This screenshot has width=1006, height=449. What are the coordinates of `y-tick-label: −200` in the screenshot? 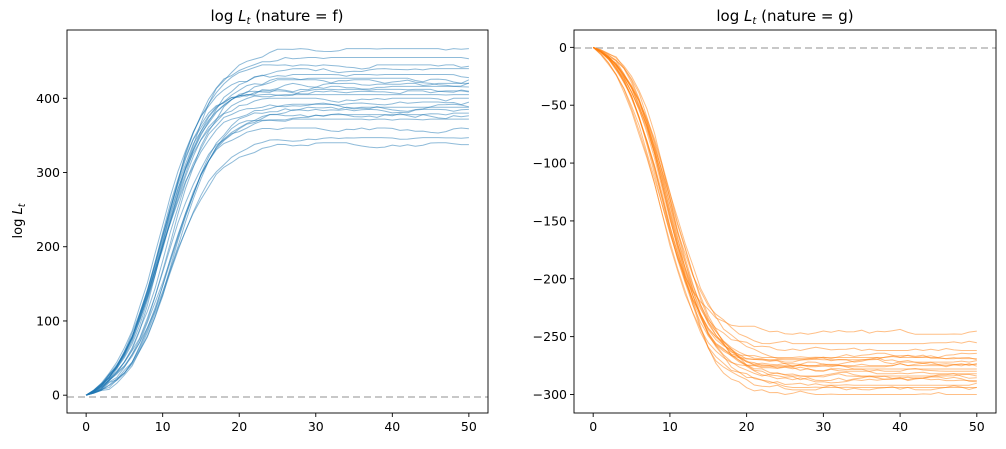 It's located at (550, 278).